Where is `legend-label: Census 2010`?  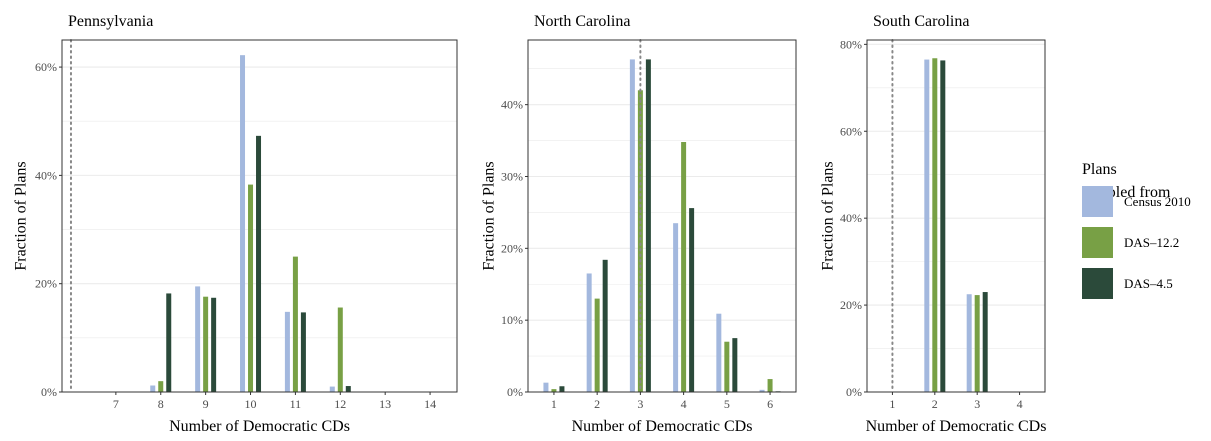 legend-label: Census 2010 is located at coordinates (1157, 201).